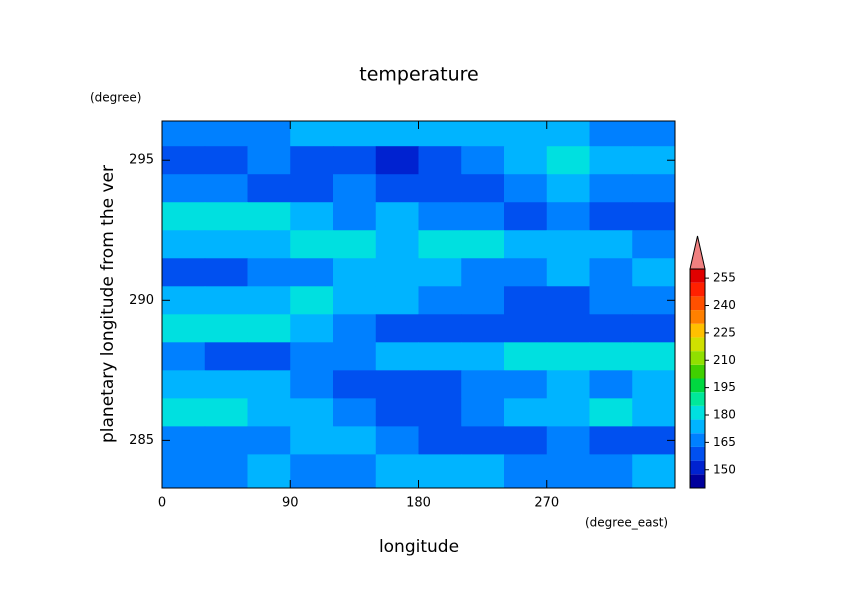 This screenshot has width=842, height=595. Describe the element at coordinates (724, 332) in the screenshot. I see `colorbar-label: 225` at that location.